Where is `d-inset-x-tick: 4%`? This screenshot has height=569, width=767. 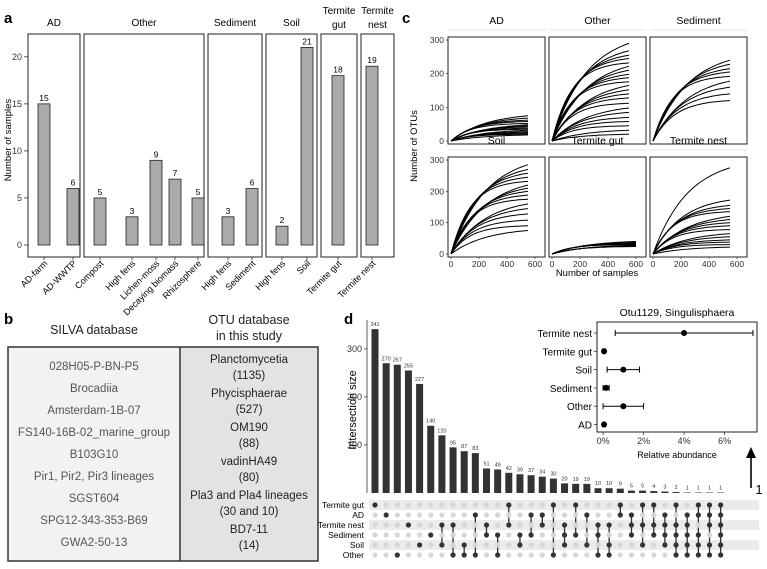 d-inset-x-tick: 4% is located at coordinates (684, 441).